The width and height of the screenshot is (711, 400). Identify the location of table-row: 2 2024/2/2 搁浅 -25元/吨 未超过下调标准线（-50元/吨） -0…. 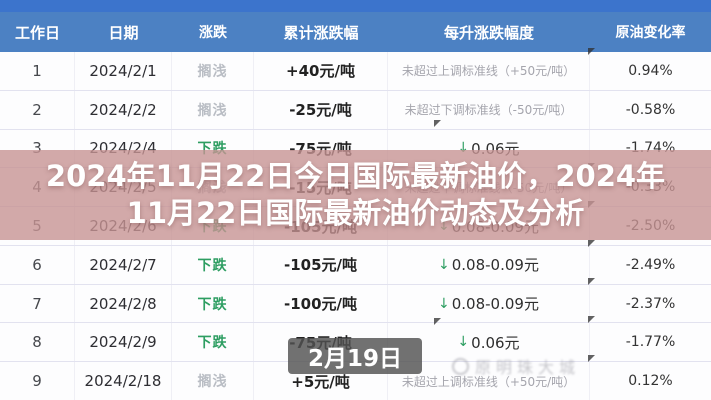
(355, 110).